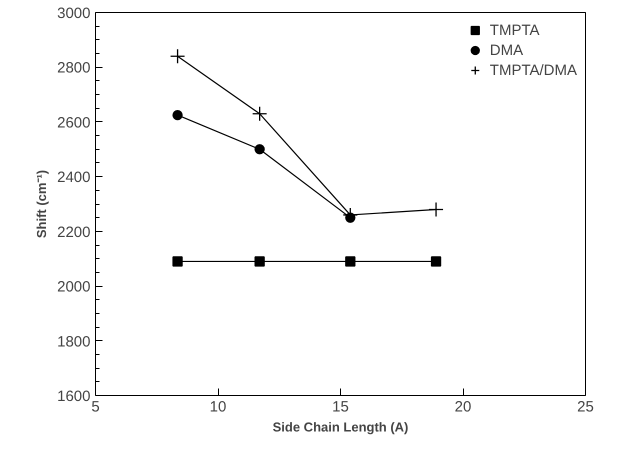 This screenshot has width=620, height=462. I want to click on x-tick-label: 15, so click(340, 407).